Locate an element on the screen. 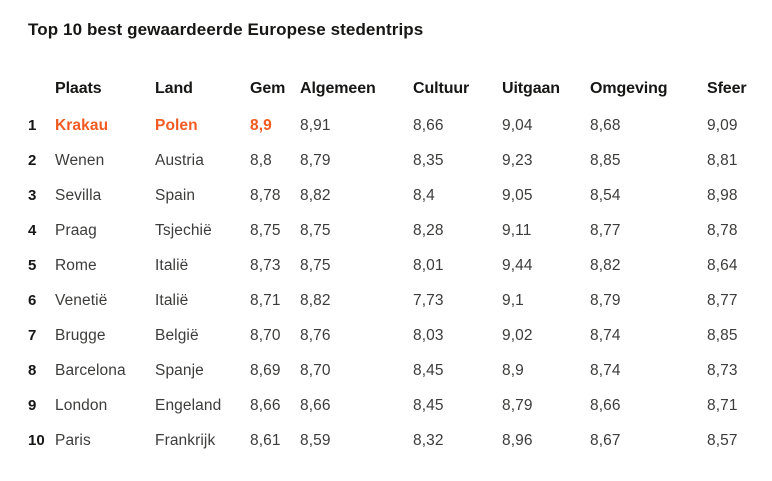  city-cell: Krakau is located at coordinates (82, 125).